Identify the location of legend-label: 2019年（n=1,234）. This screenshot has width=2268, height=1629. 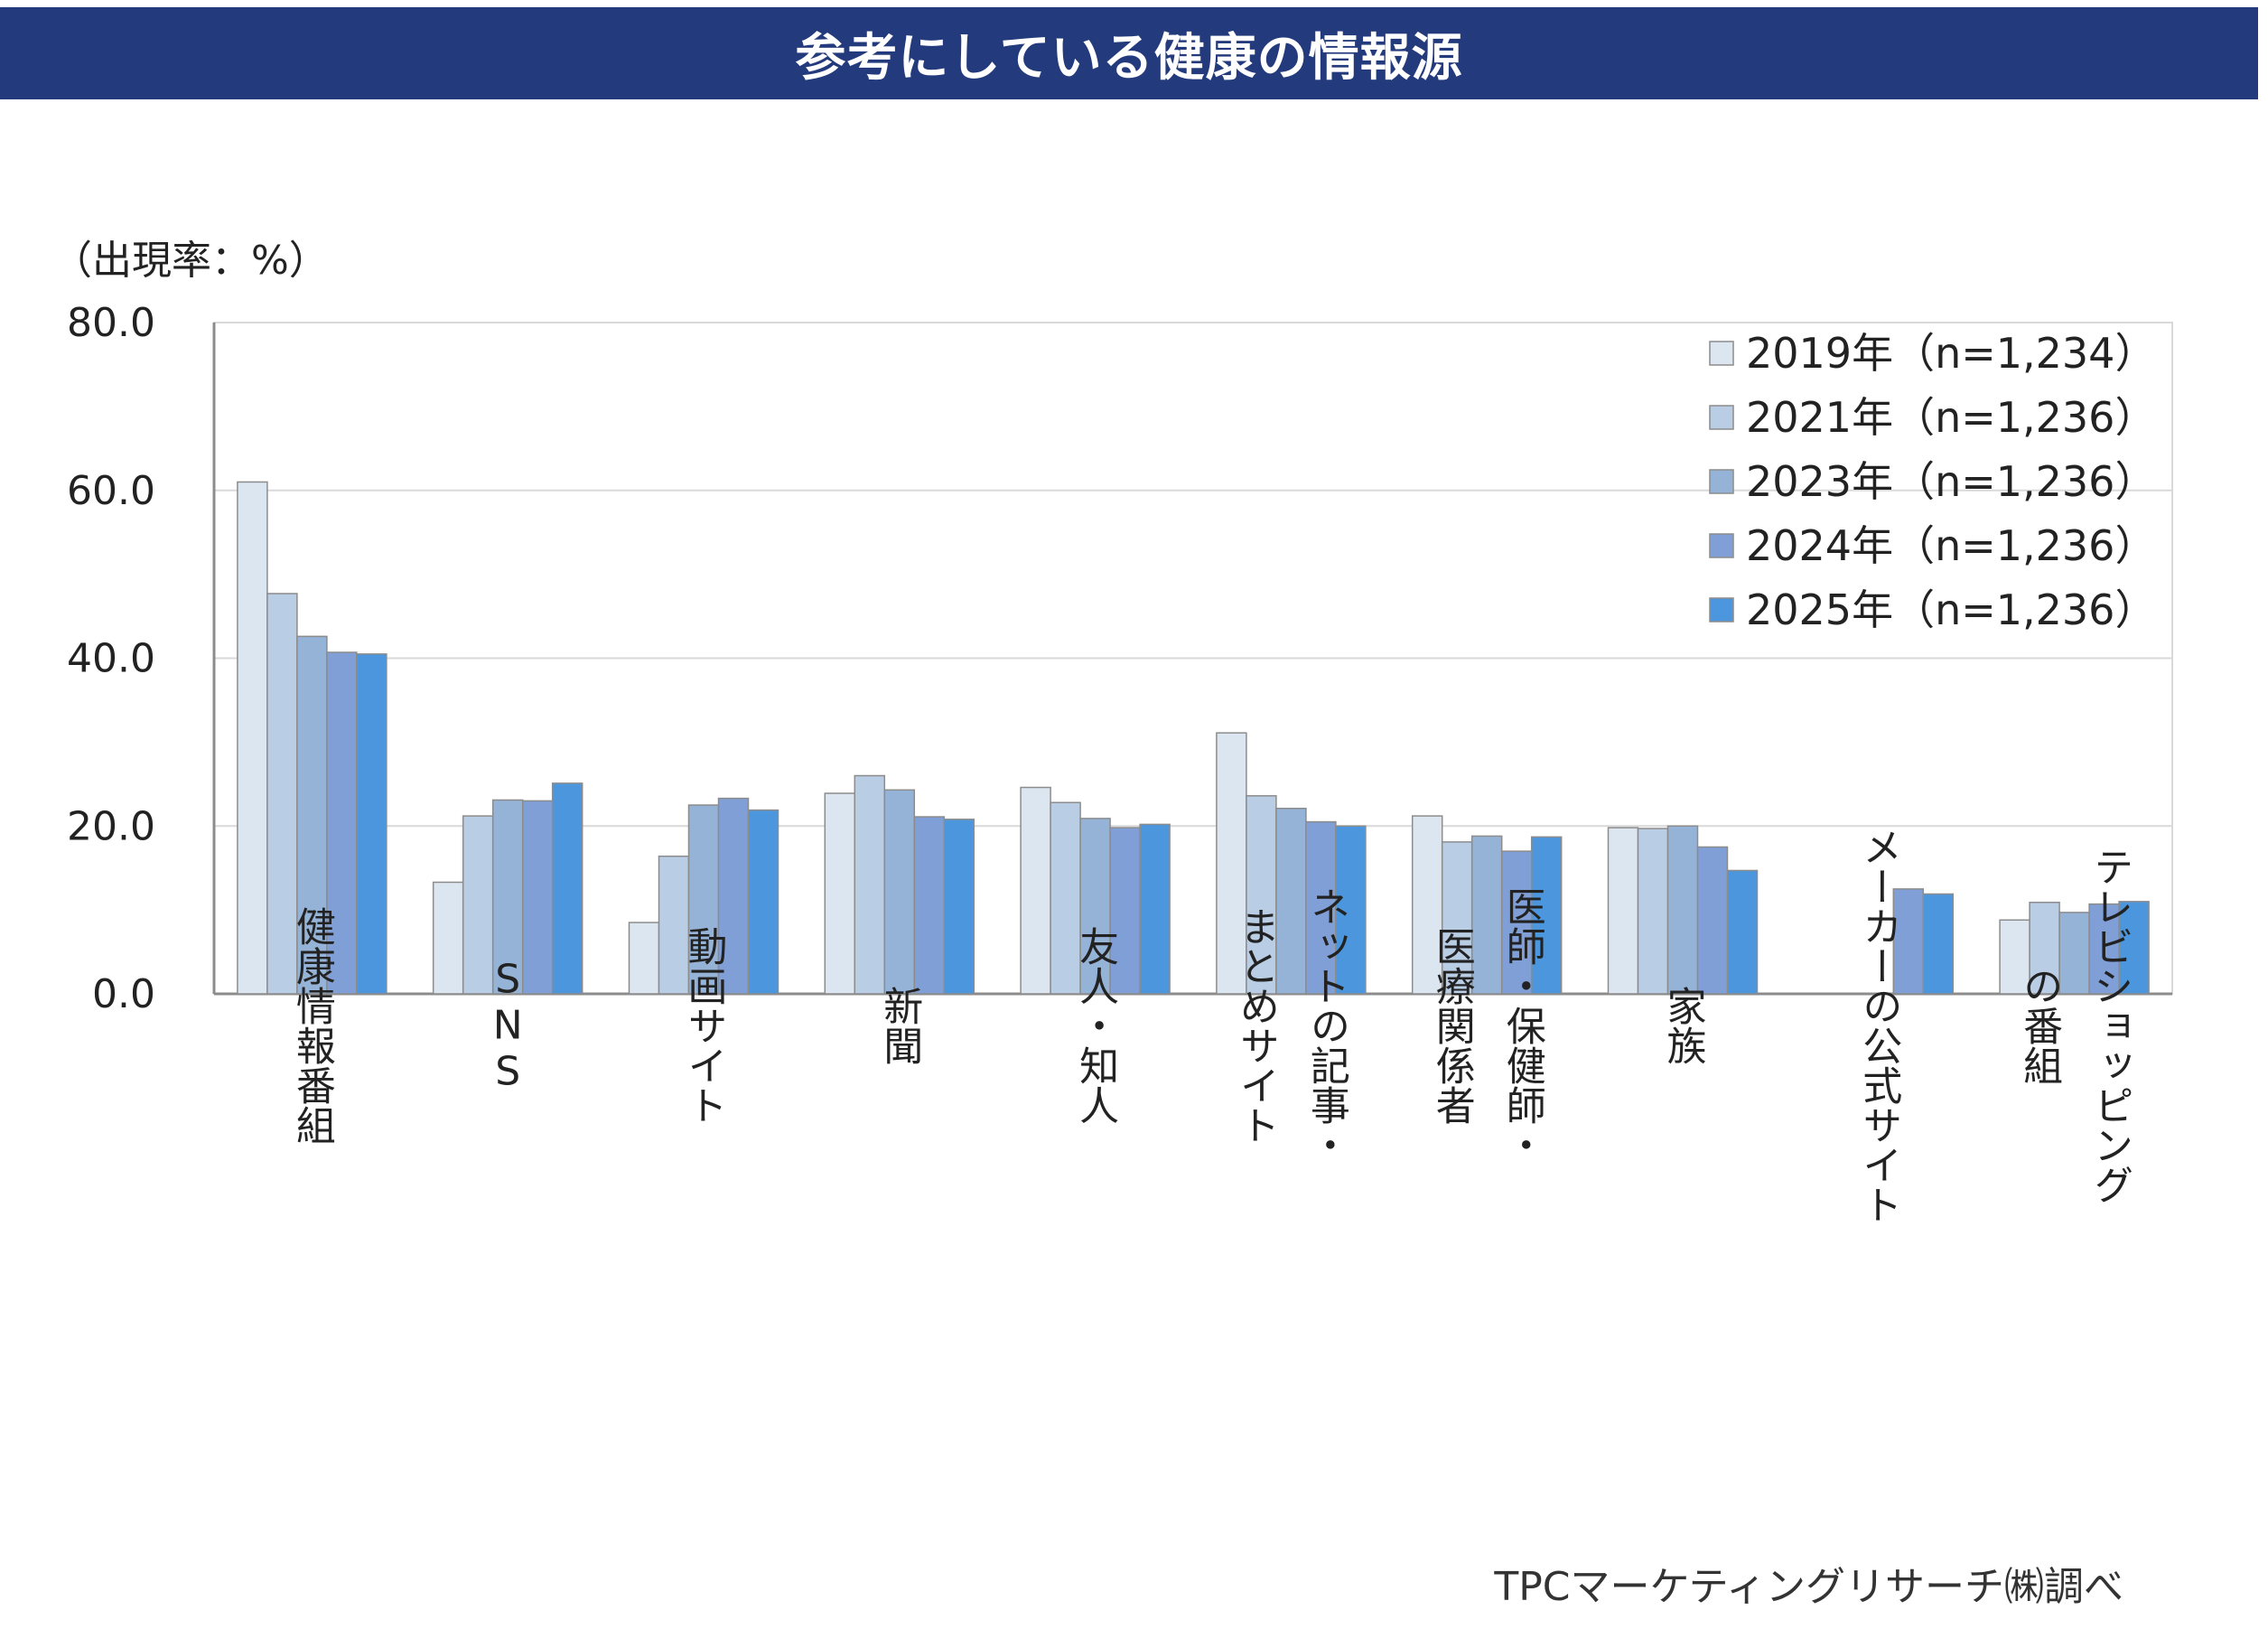
(1951, 353).